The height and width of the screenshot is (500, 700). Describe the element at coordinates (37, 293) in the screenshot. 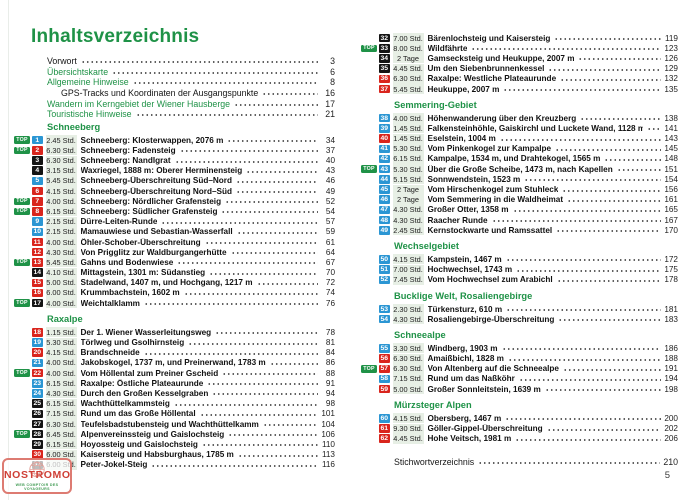

I see `tour-number-badge: 16` at that location.